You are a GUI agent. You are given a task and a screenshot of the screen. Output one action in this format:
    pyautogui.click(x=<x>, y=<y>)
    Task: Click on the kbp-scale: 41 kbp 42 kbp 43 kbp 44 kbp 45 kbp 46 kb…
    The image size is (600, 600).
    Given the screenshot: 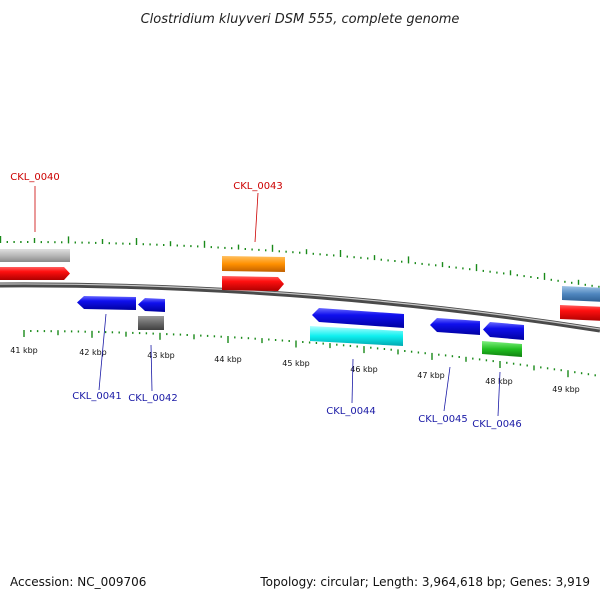 What is the action you would take?
    pyautogui.click(x=295, y=370)
    